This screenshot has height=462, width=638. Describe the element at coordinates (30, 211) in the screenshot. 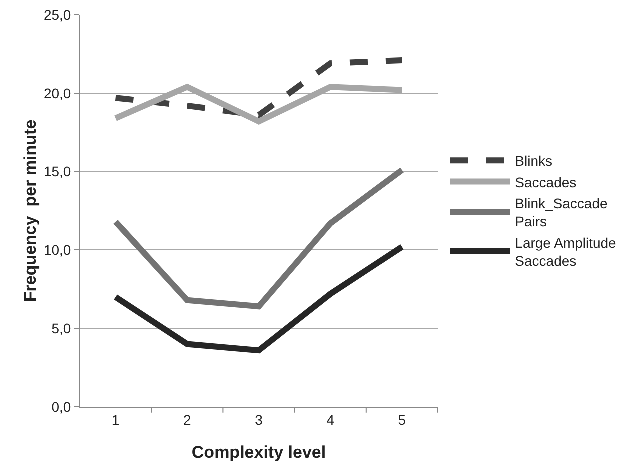

I see `y-axis-title: Frequency per minute` at that location.